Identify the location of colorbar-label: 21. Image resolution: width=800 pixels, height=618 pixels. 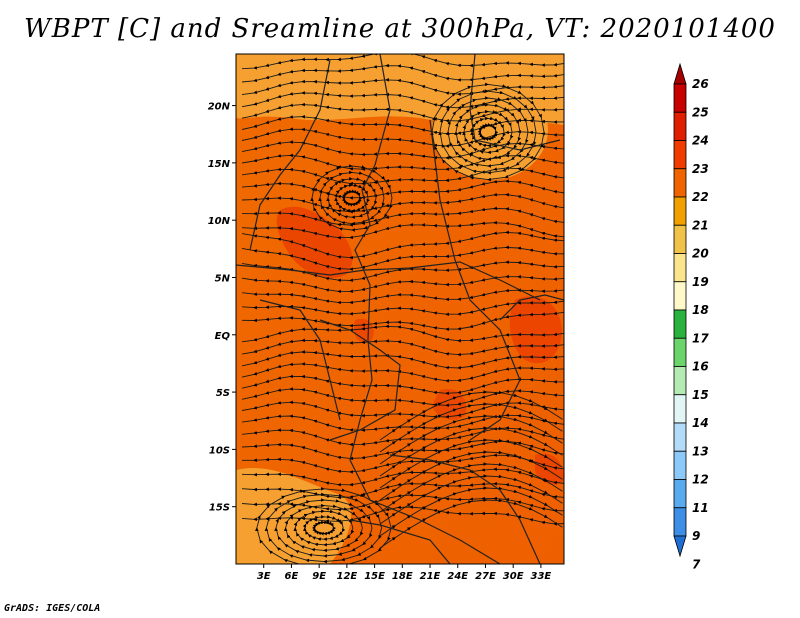
(700, 225).